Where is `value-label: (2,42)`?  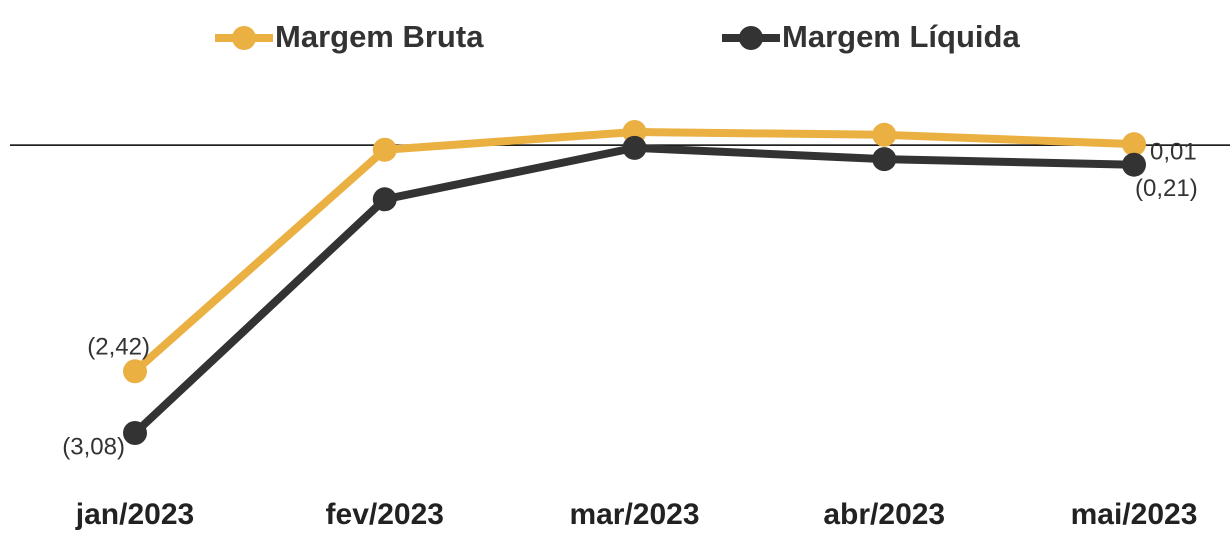
value-label: (2,42) is located at coordinates (118, 347).